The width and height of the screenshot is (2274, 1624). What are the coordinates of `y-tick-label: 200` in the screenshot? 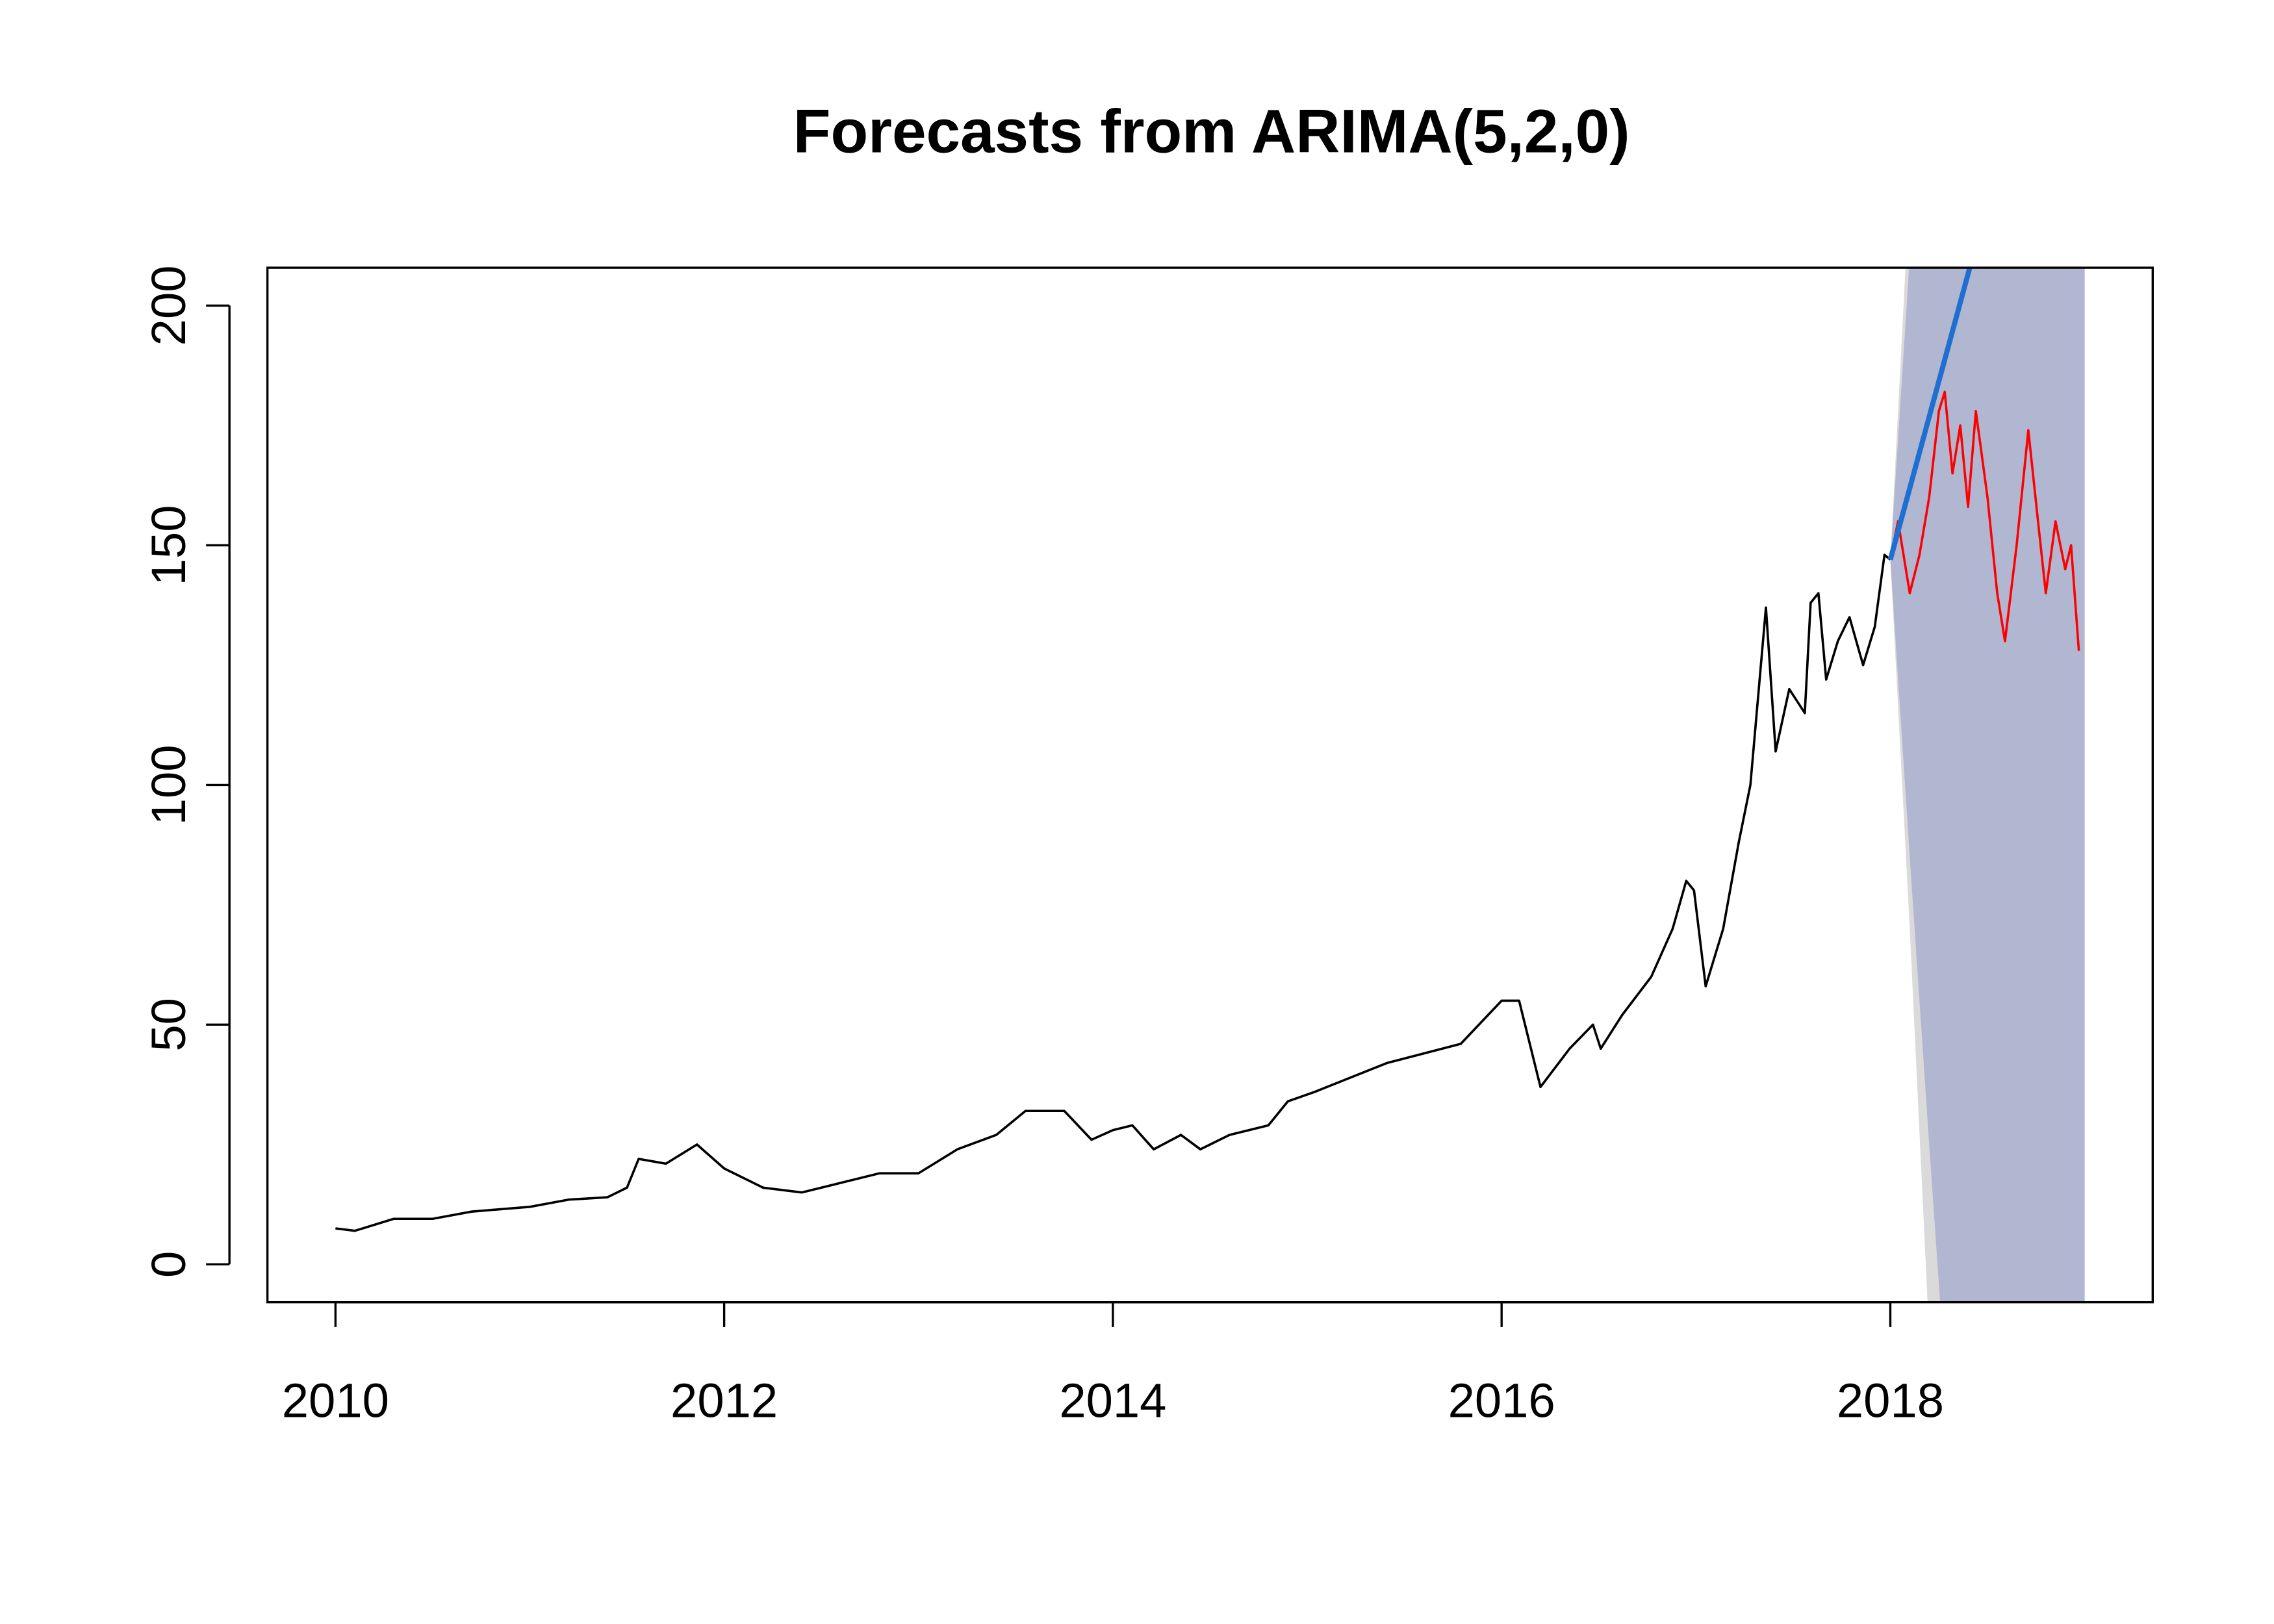 It's located at (169, 305).